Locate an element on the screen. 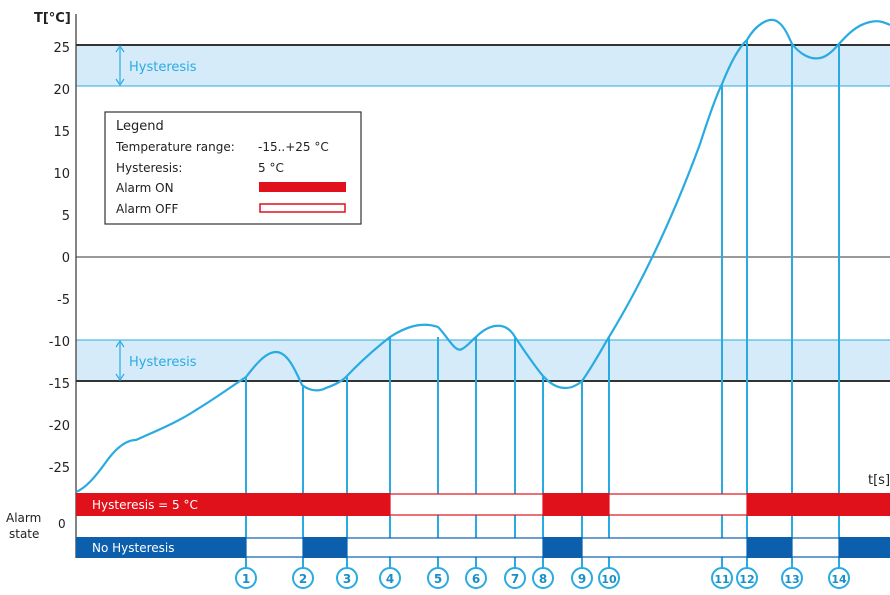 The width and height of the screenshot is (890, 595). event-marker: 6 is located at coordinates (476, 578).